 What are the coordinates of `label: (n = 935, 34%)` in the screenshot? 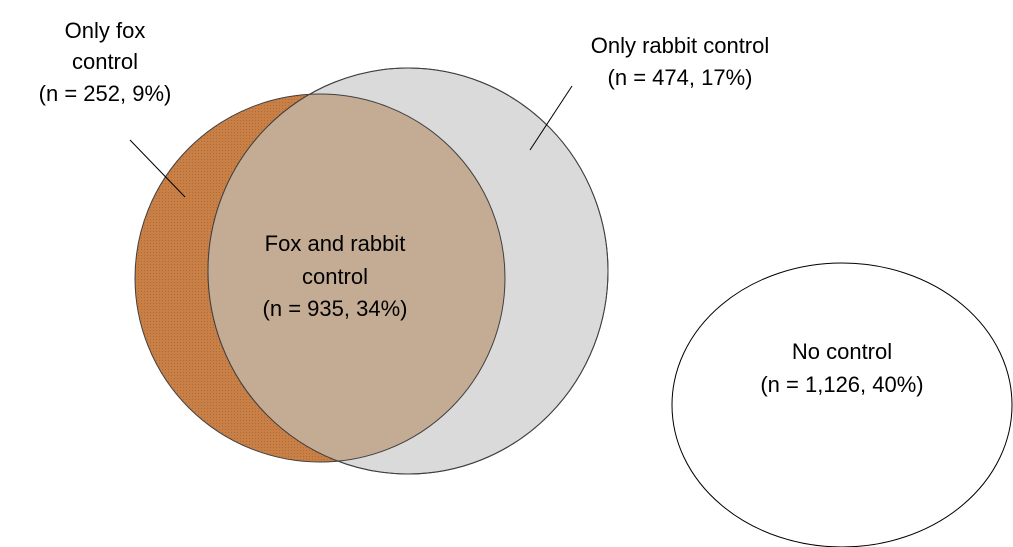 It's located at (335, 308).